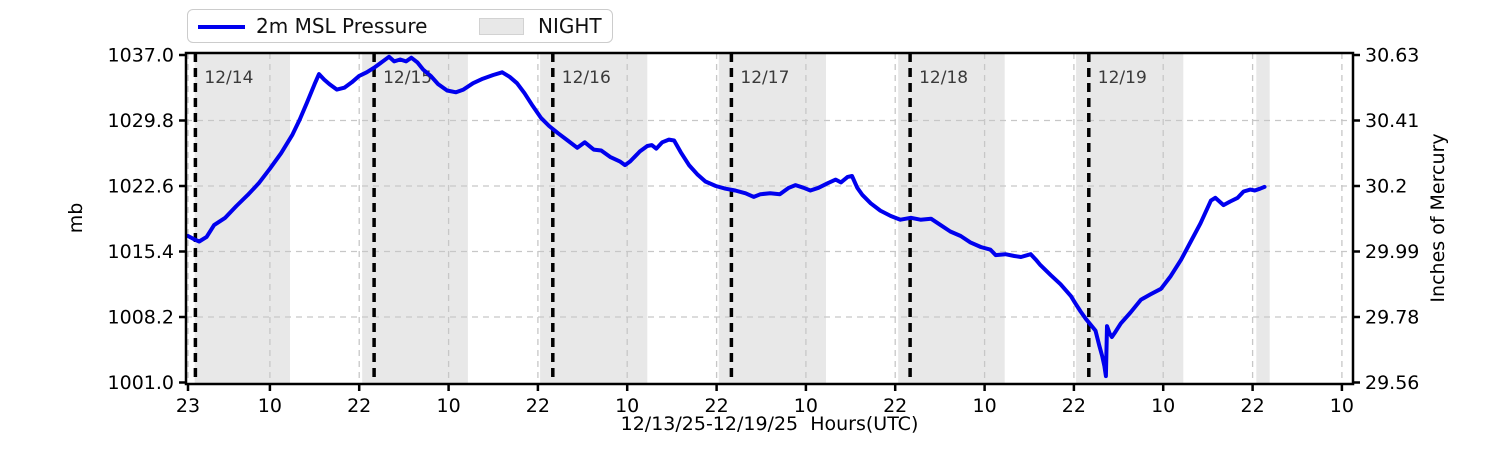 This screenshot has height=450, width=1500. What do you see at coordinates (141, 56) in the screenshot?
I see `y-tick-label-left: 1037.0` at bounding box center [141, 56].